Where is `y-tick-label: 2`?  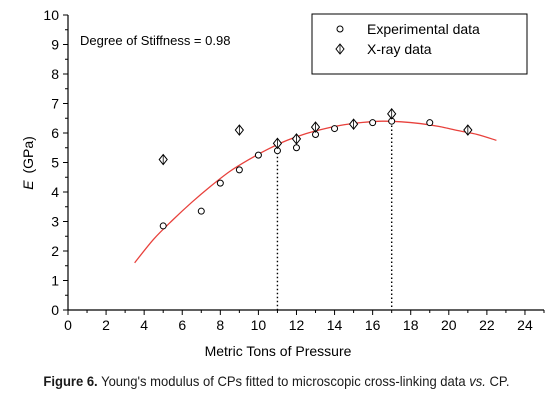 y-tick-label: 2 is located at coordinates (55, 251).